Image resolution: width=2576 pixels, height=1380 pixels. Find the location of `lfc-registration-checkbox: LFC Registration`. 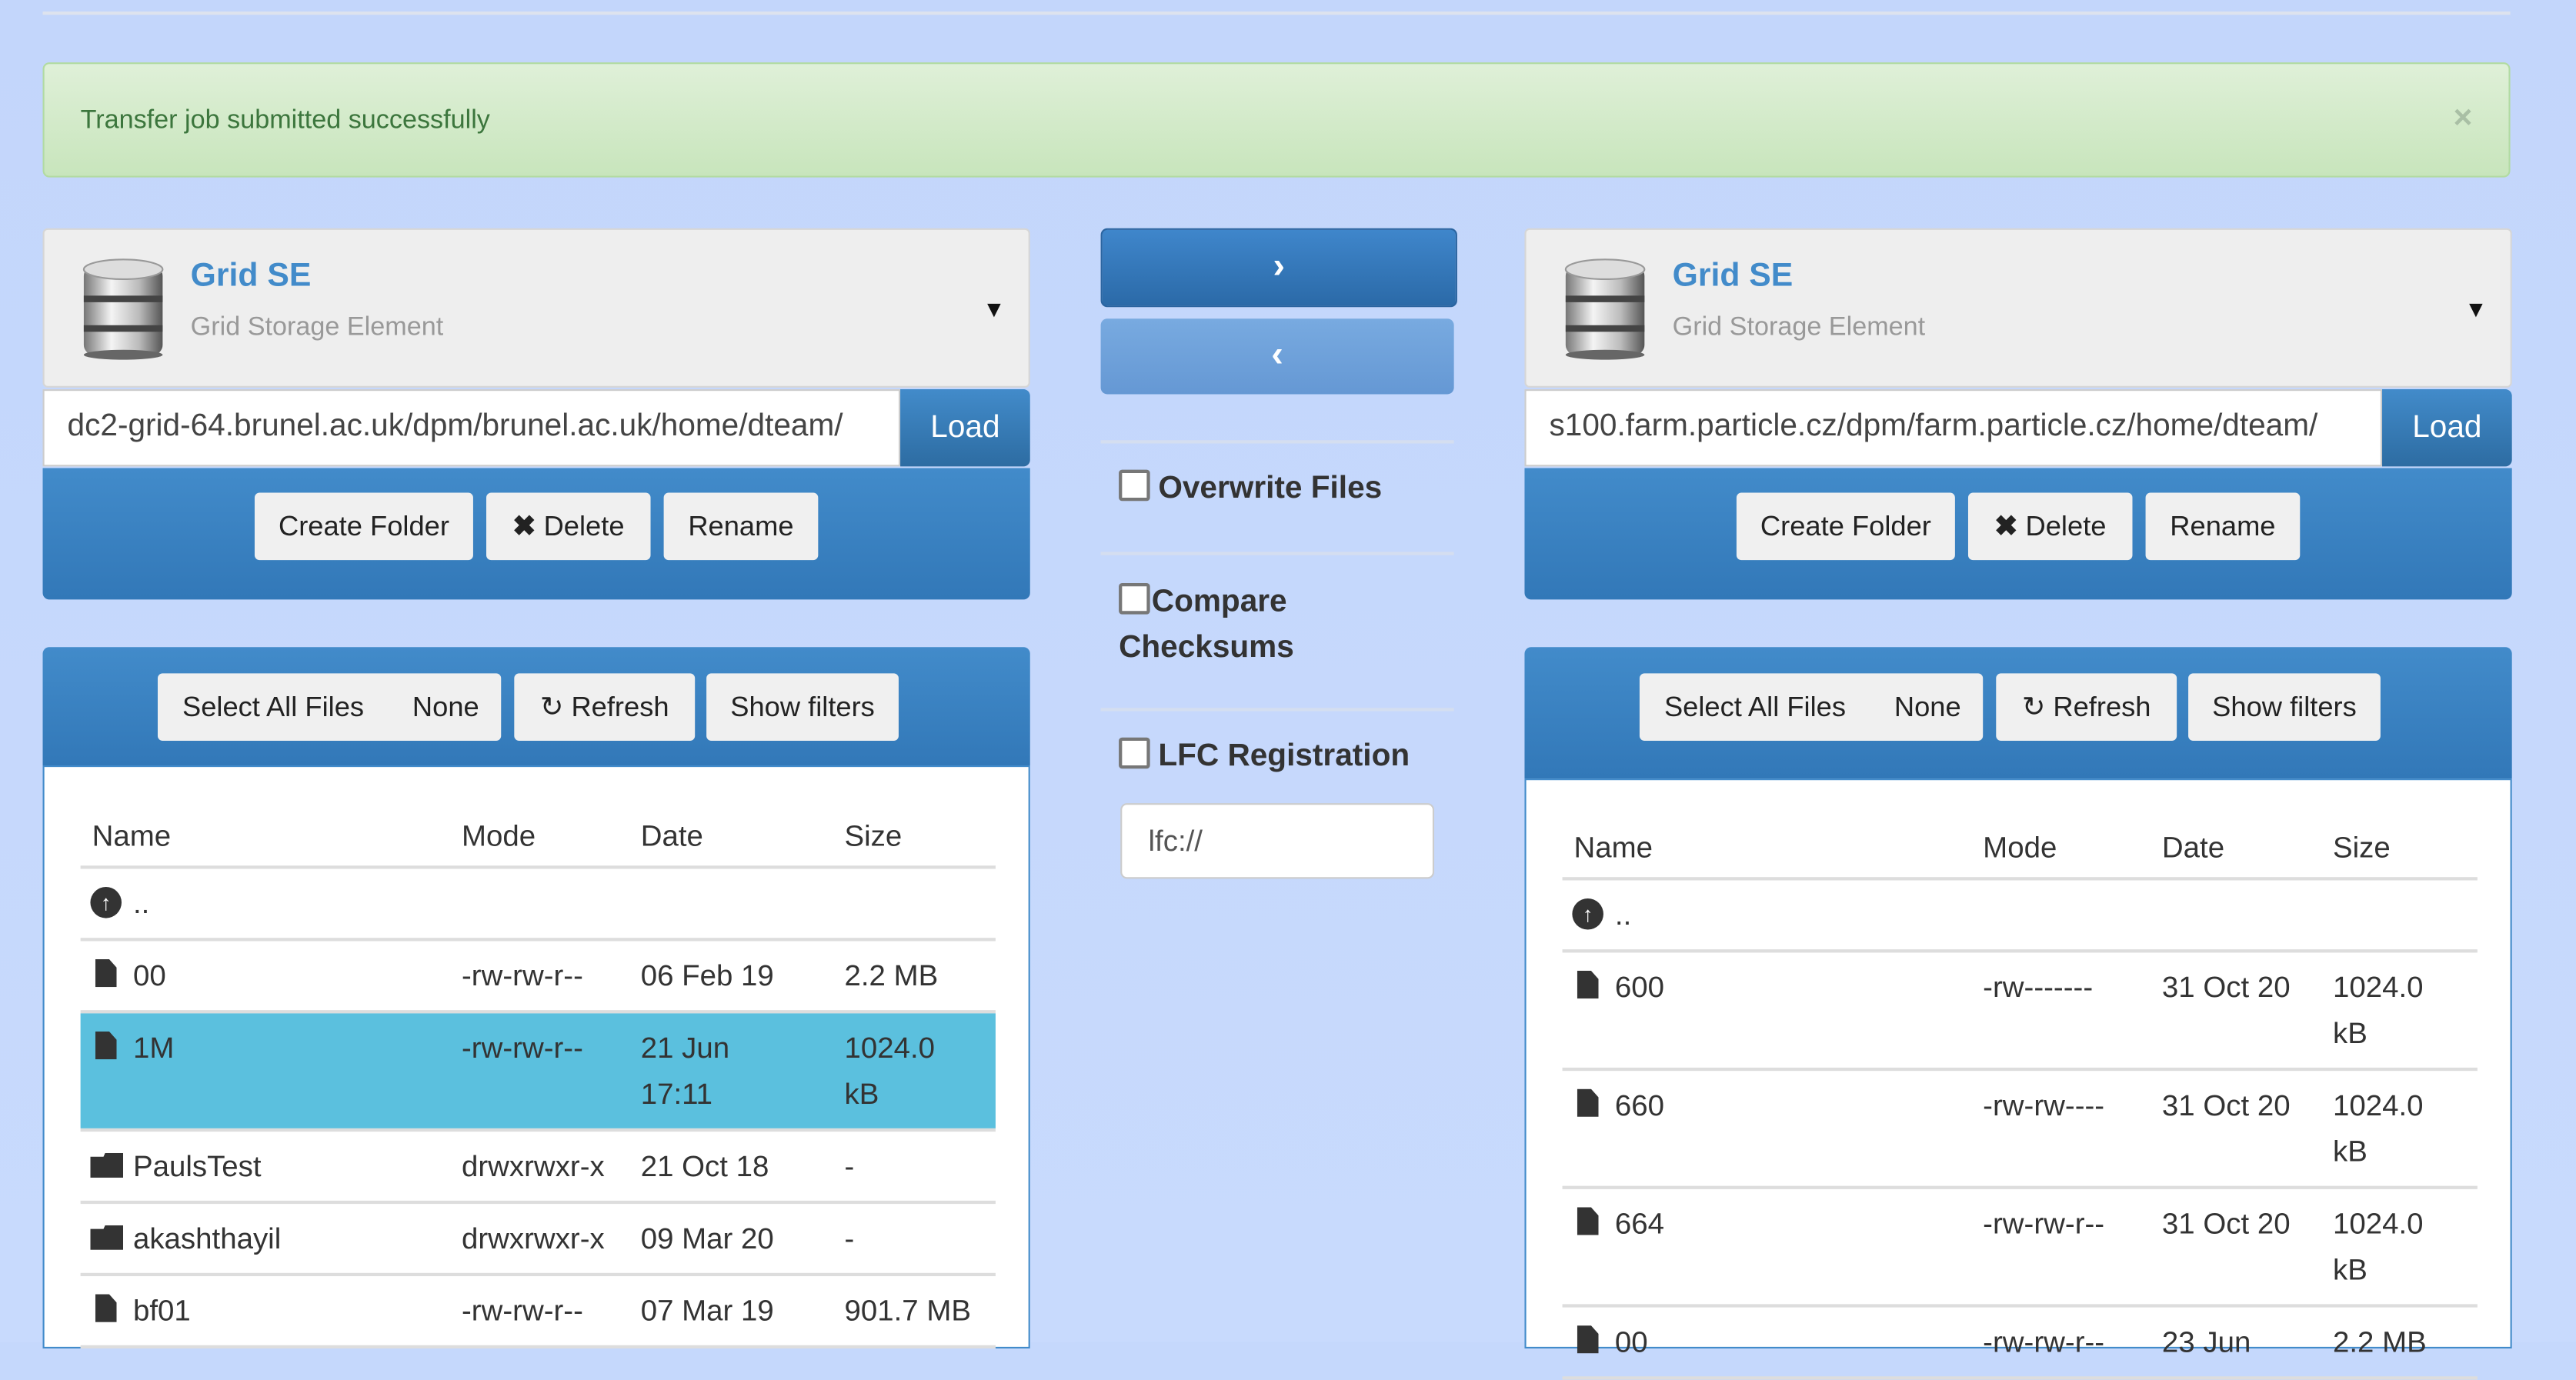

lfc-registration-checkbox: LFC Registration is located at coordinates (1265, 756).